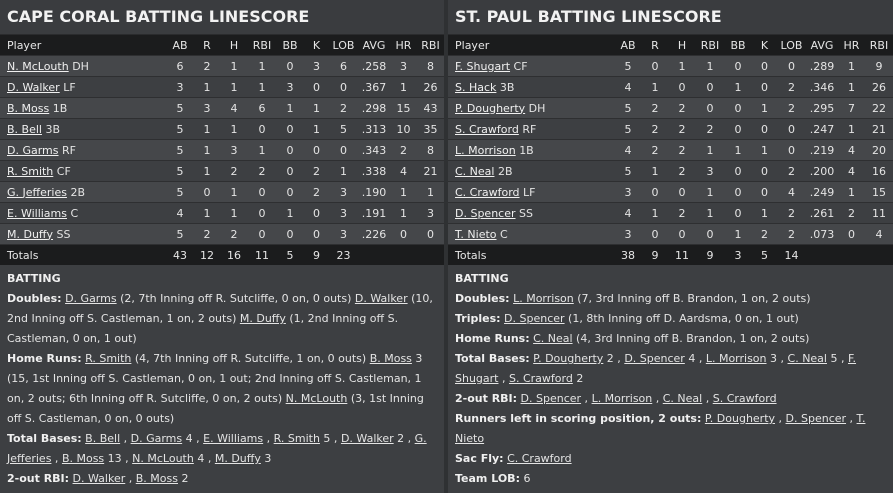 The width and height of the screenshot is (893, 493). I want to click on player-name-link: D. Walker, so click(33, 87).